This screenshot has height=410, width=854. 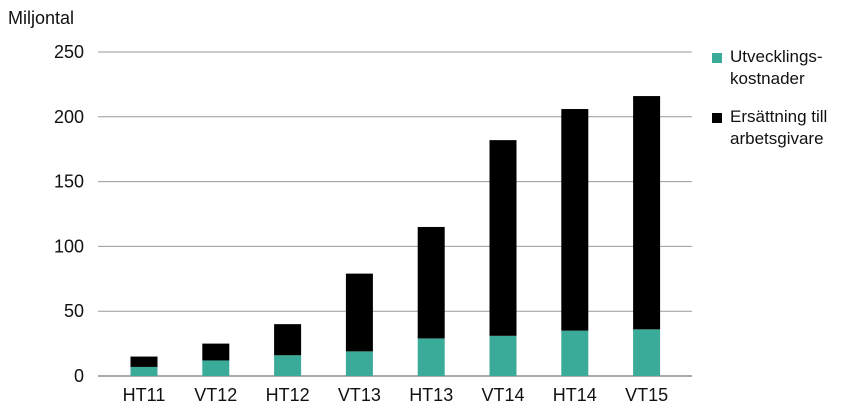 I want to click on legend-swatch-employer-compensation, so click(x=717, y=118).